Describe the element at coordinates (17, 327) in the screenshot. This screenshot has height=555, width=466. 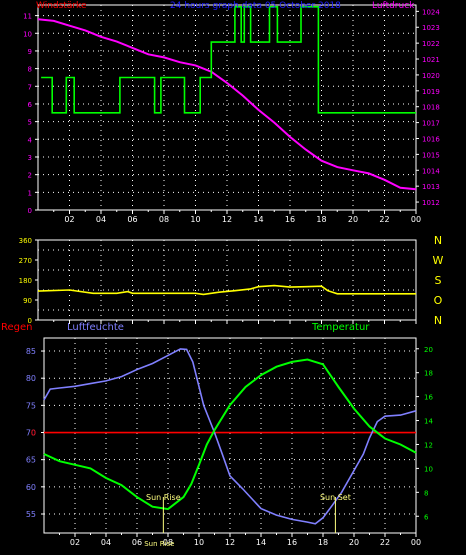
I see `rain-axis-title: Regen` at that location.